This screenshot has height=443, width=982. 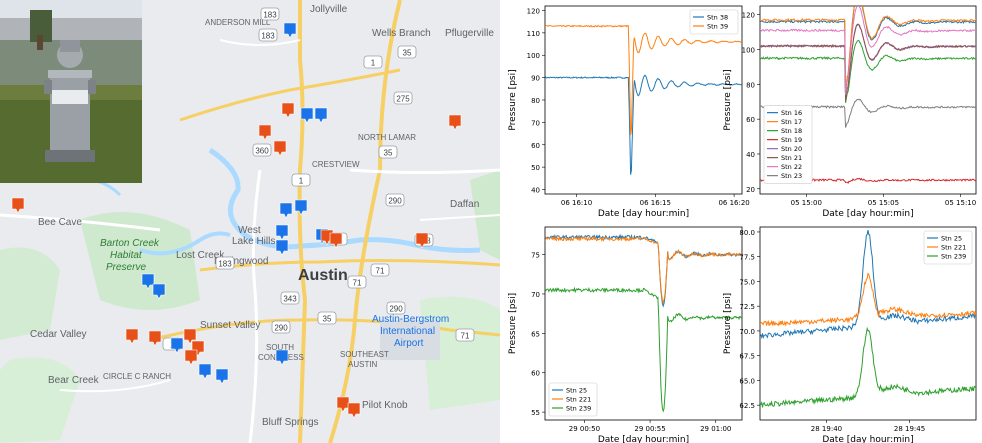 I want to click on label-cedar-valley: Cedar Valley, so click(x=58, y=334).